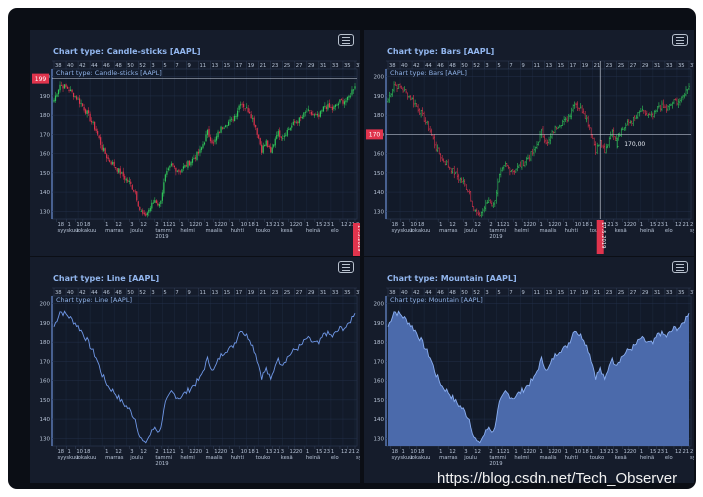 Image resolution: width=703 pixels, height=497 pixels. Describe the element at coordinates (681, 66) in the screenshot. I see `top-tick-label: 35` at that location.